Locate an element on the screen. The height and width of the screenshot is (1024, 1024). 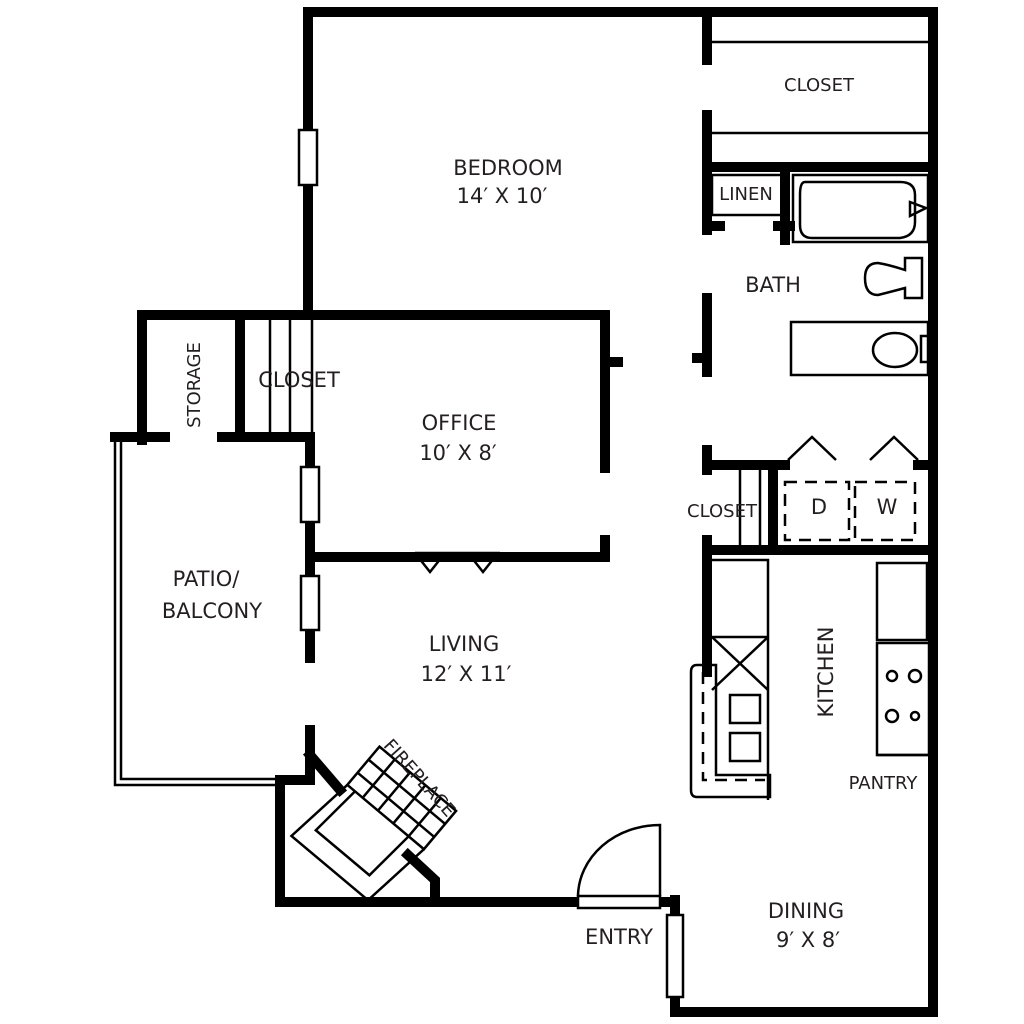
washer-label: W is located at coordinates (887, 507).